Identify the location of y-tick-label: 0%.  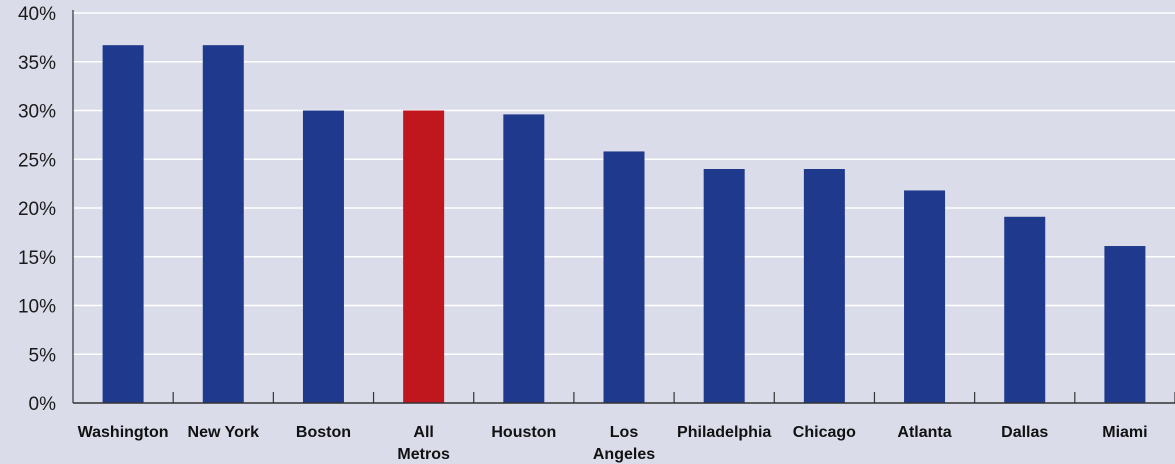
(43, 404).